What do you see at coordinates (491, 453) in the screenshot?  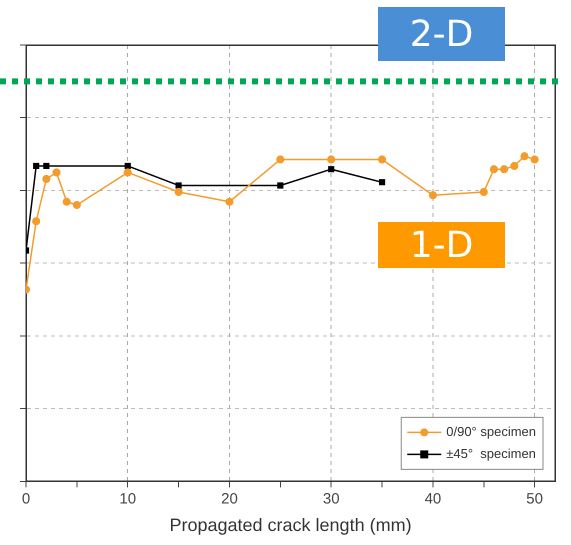 I see `legend-label: ±45° specimen` at bounding box center [491, 453].